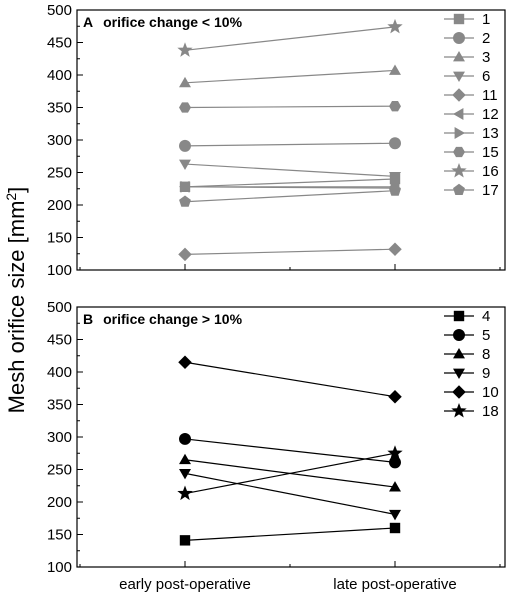 This screenshot has width=510, height=600. What do you see at coordinates (185, 459) in the screenshot?
I see `data-point-8-early` at bounding box center [185, 459].